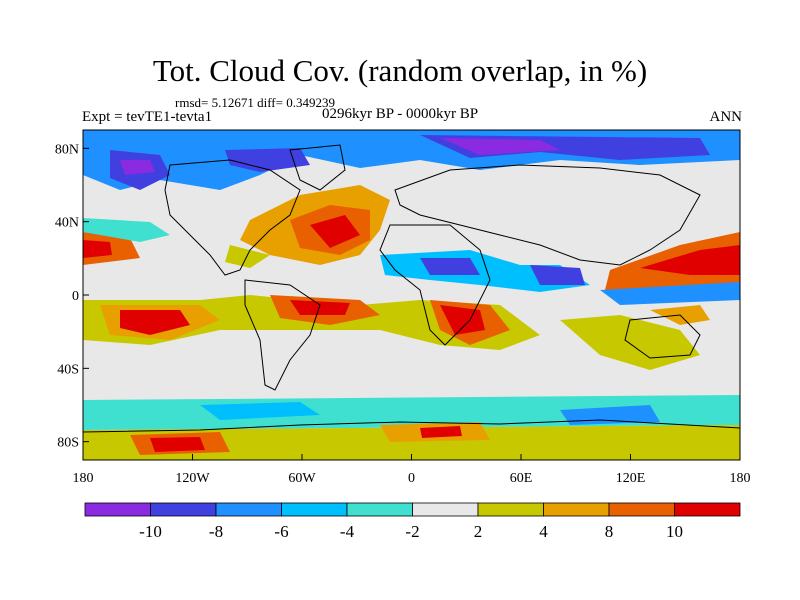 This screenshot has height=600, width=800. Describe the element at coordinates (281, 531) in the screenshot. I see `colorbar-label: -6` at that location.